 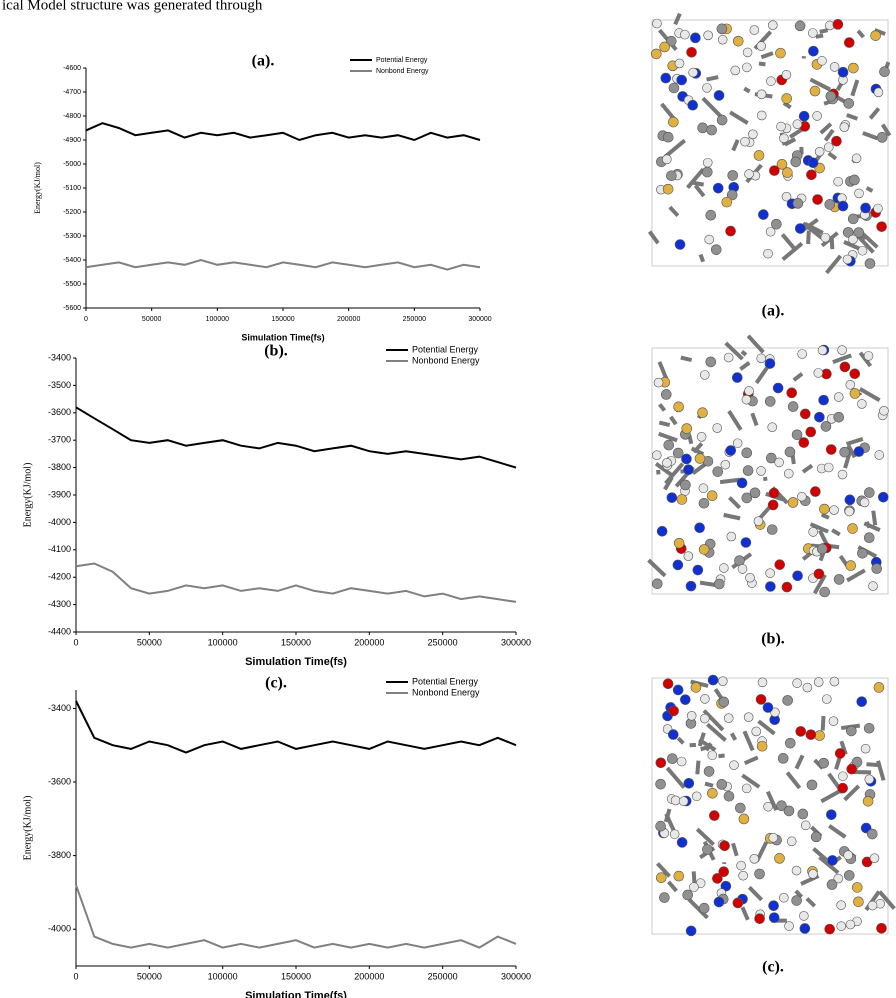 I want to click on x-axis-label: Simulation Time(fs), so click(x=296, y=662).